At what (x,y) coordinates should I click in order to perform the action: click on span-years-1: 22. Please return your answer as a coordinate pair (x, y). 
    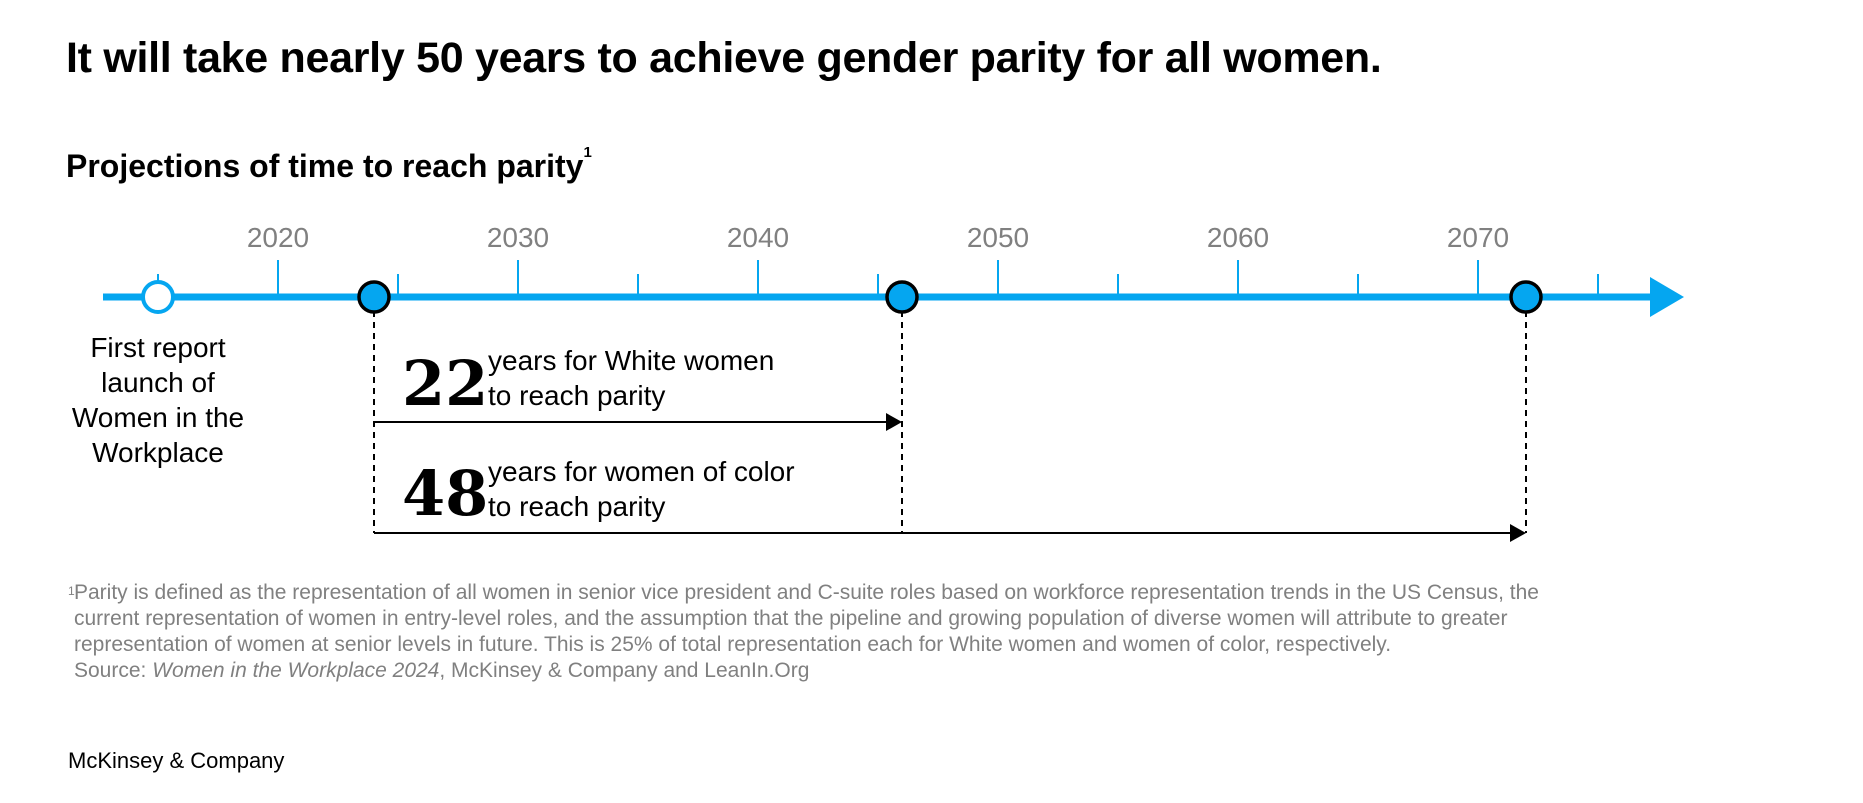
    Looking at the image, I should click on (445, 383).